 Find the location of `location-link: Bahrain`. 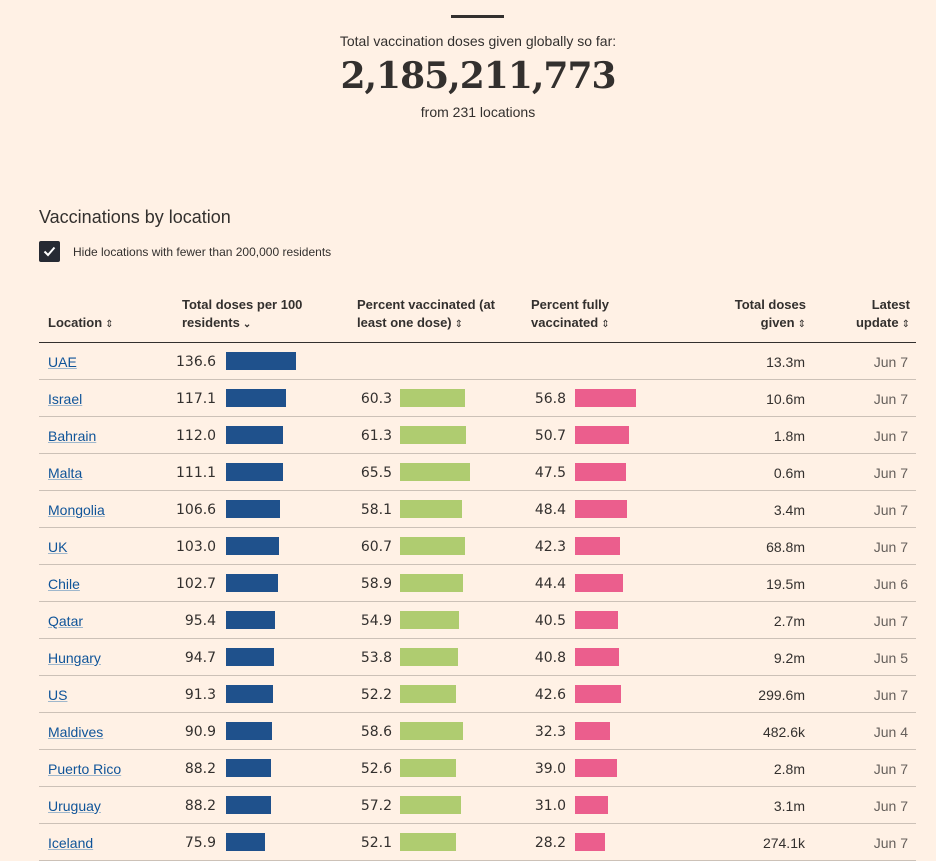

location-link: Bahrain is located at coordinates (72, 436).